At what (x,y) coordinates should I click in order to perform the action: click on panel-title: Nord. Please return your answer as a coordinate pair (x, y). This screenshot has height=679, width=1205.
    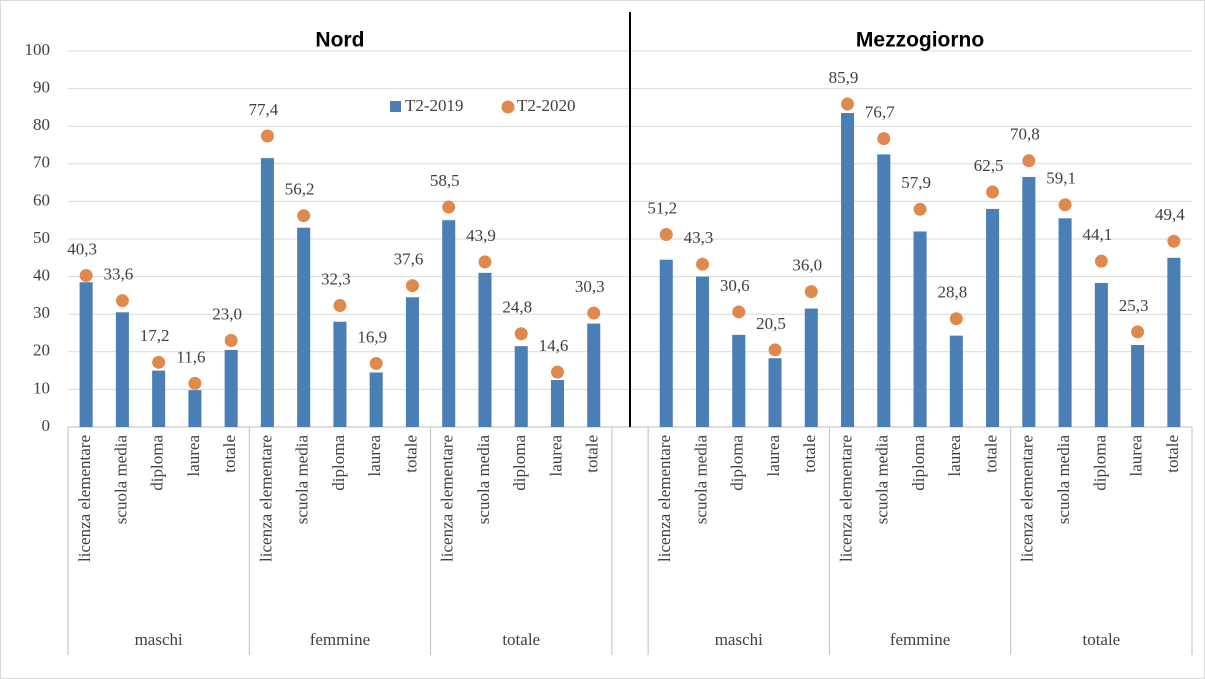
    Looking at the image, I should click on (339, 40).